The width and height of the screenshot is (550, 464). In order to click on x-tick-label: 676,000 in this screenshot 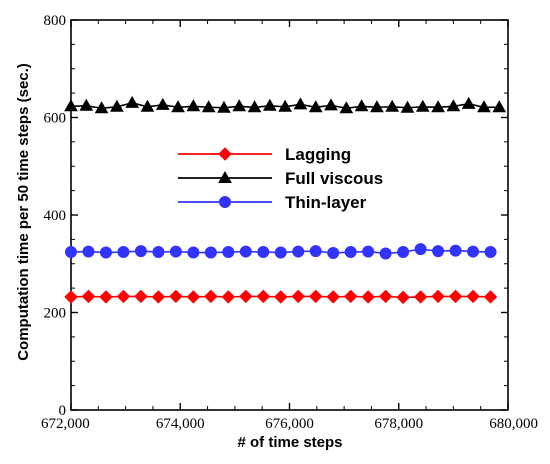, I will do `click(289, 424)`.